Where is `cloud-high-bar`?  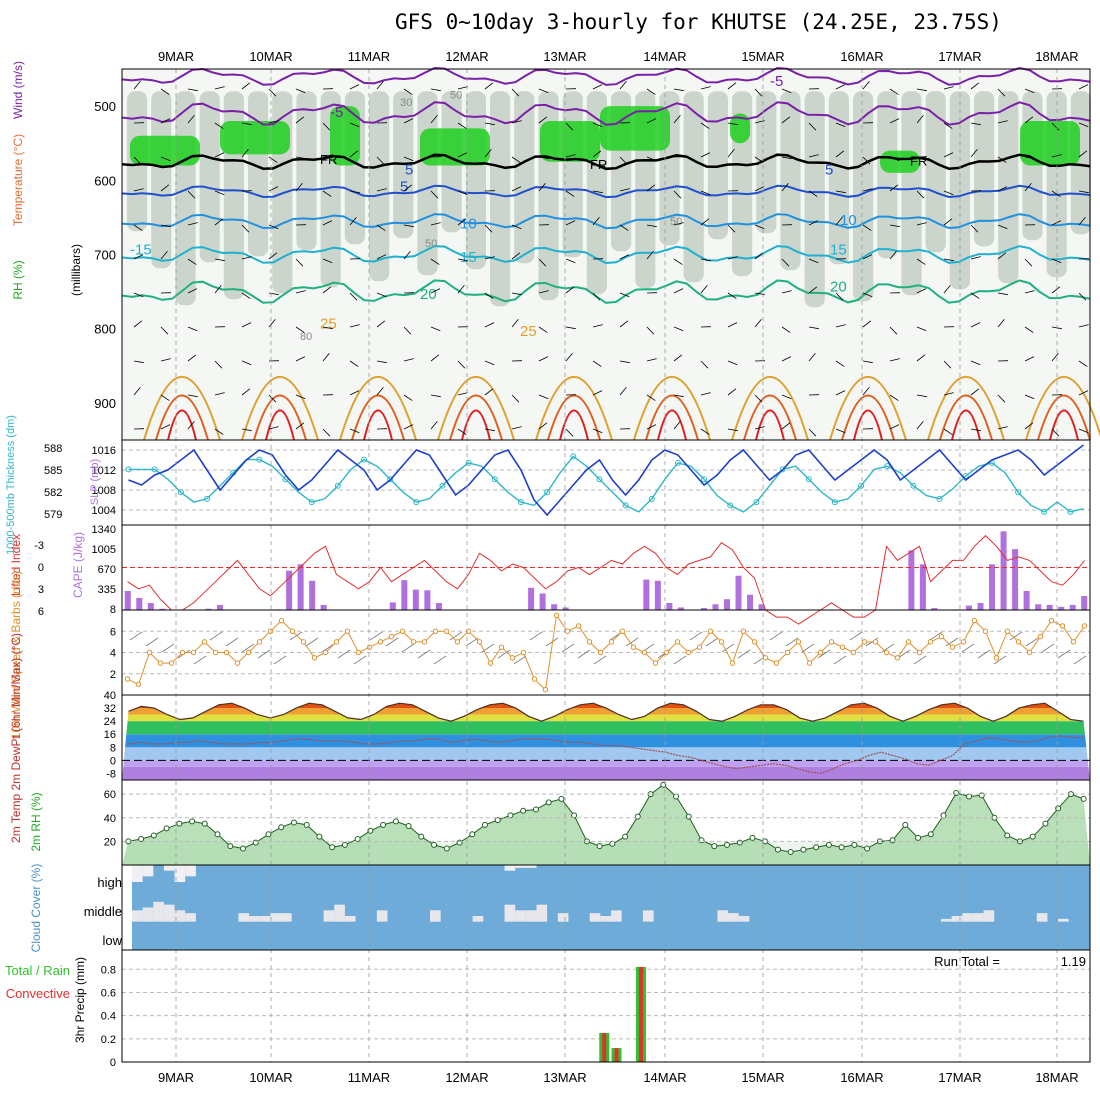 cloud-high-bar is located at coordinates (137, 873).